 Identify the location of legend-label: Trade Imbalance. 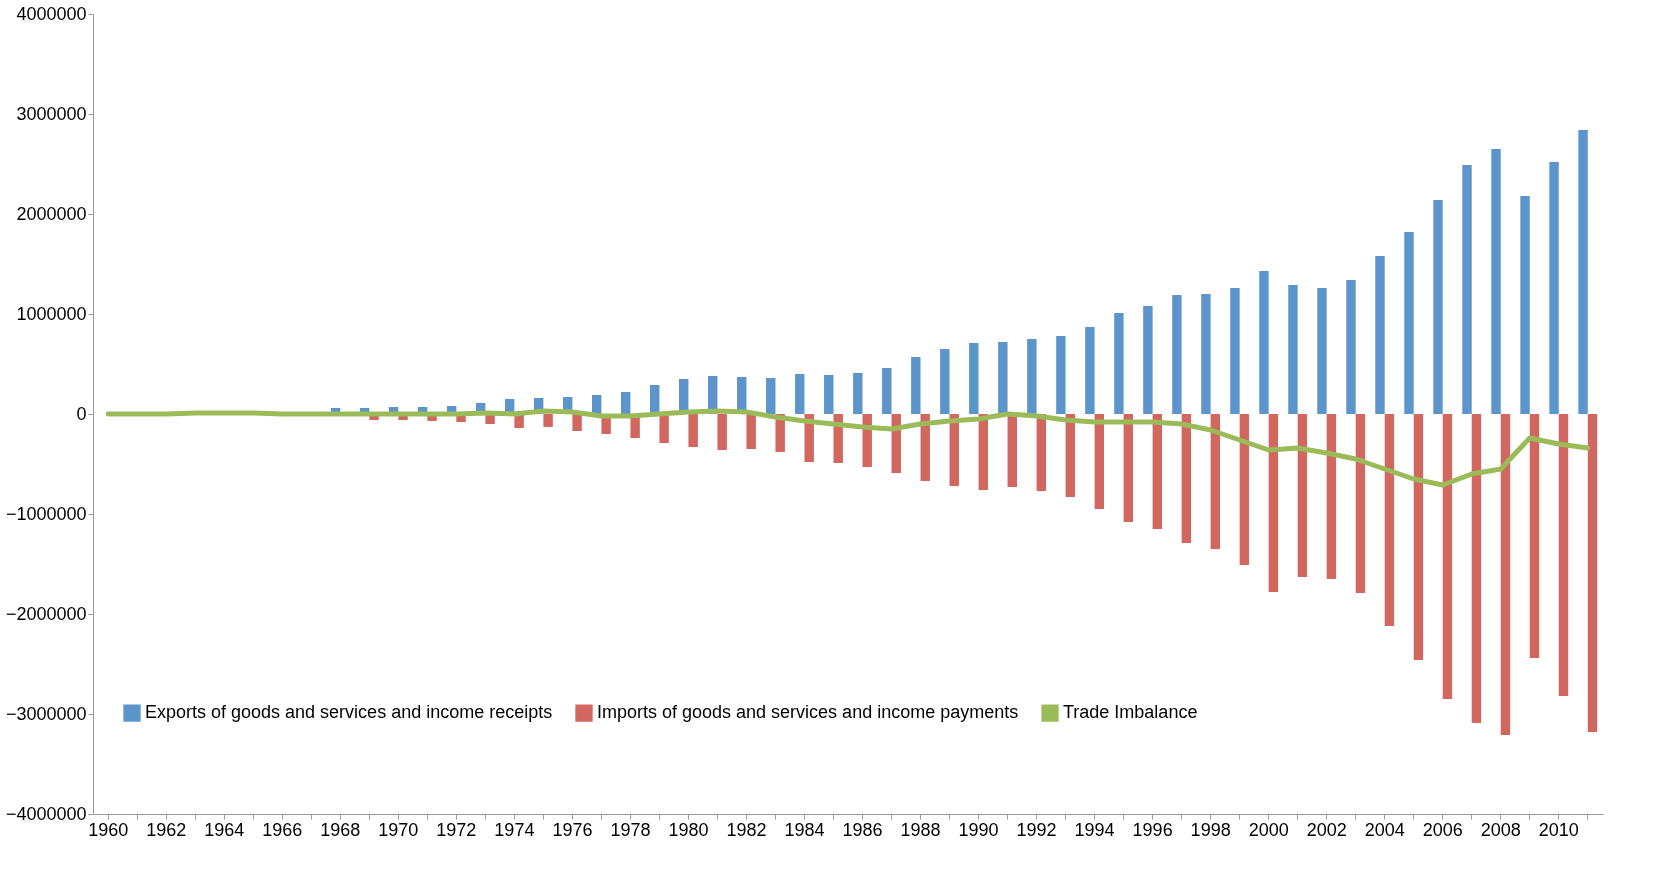
(1130, 712).